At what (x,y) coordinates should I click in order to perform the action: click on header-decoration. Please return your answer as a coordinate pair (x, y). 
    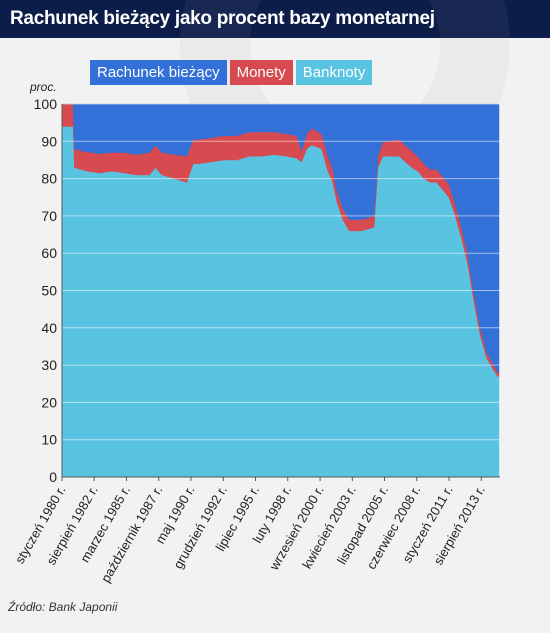
    Looking at the image, I should click on (345, 19).